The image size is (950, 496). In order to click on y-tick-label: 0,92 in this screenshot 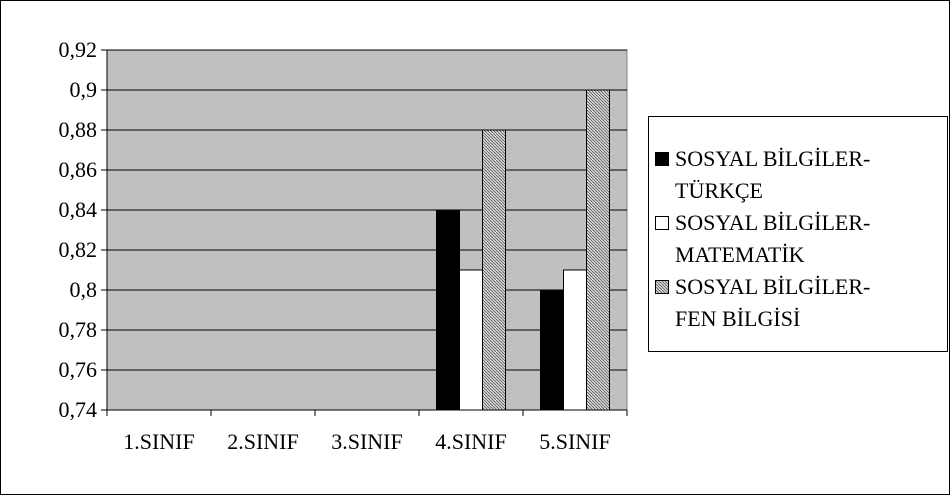, I will do `click(78, 49)`.